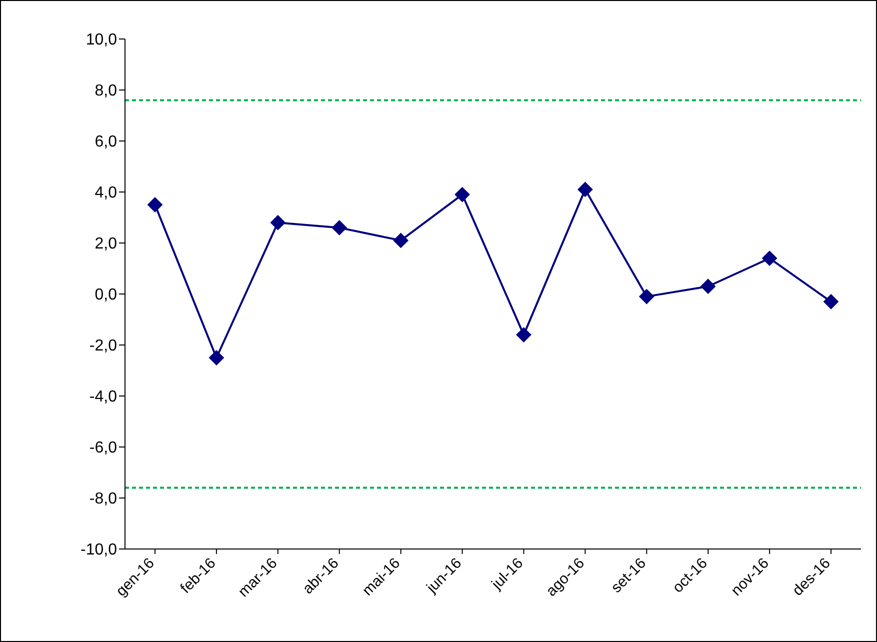 This screenshot has width=877, height=642. What do you see at coordinates (103, 499) in the screenshot?
I see `y-tick-label: -8,0` at bounding box center [103, 499].